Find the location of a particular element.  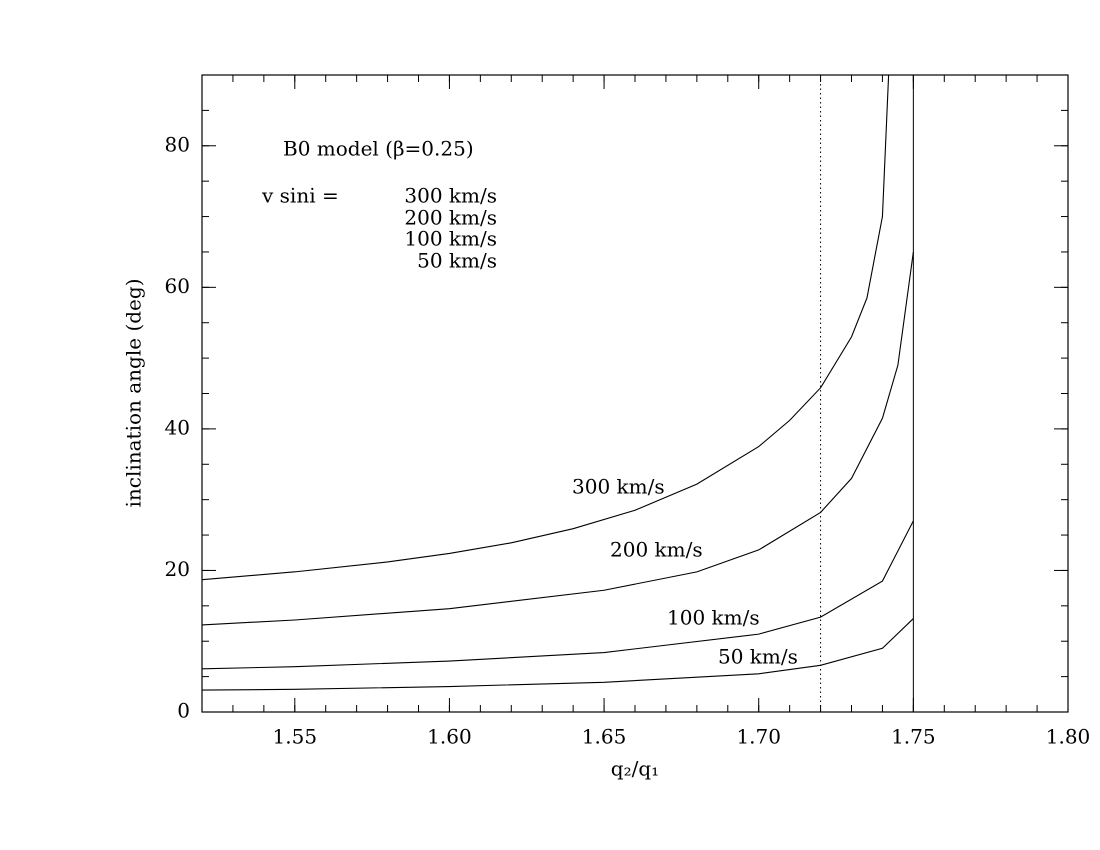

curve-label: 100 km/s is located at coordinates (713, 618).